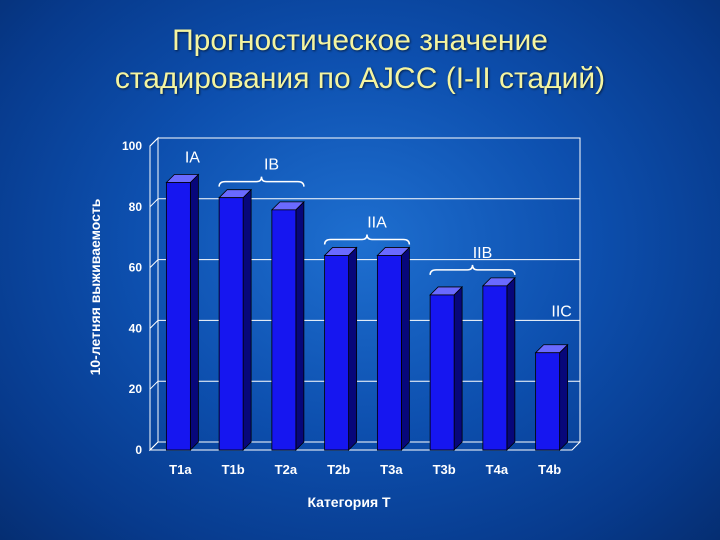 The width and height of the screenshot is (720, 540). I want to click on chart-title-line-1: Прогностическое значение, so click(360, 40).